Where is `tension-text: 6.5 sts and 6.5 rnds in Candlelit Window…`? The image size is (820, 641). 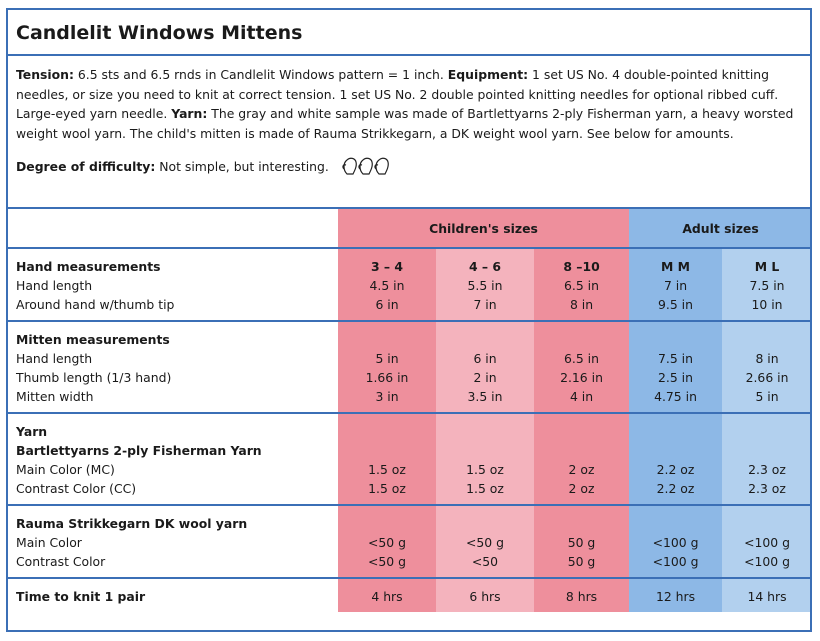 tension-text: 6.5 sts and 6.5 rnds in Candlelit Window… is located at coordinates (260, 74).